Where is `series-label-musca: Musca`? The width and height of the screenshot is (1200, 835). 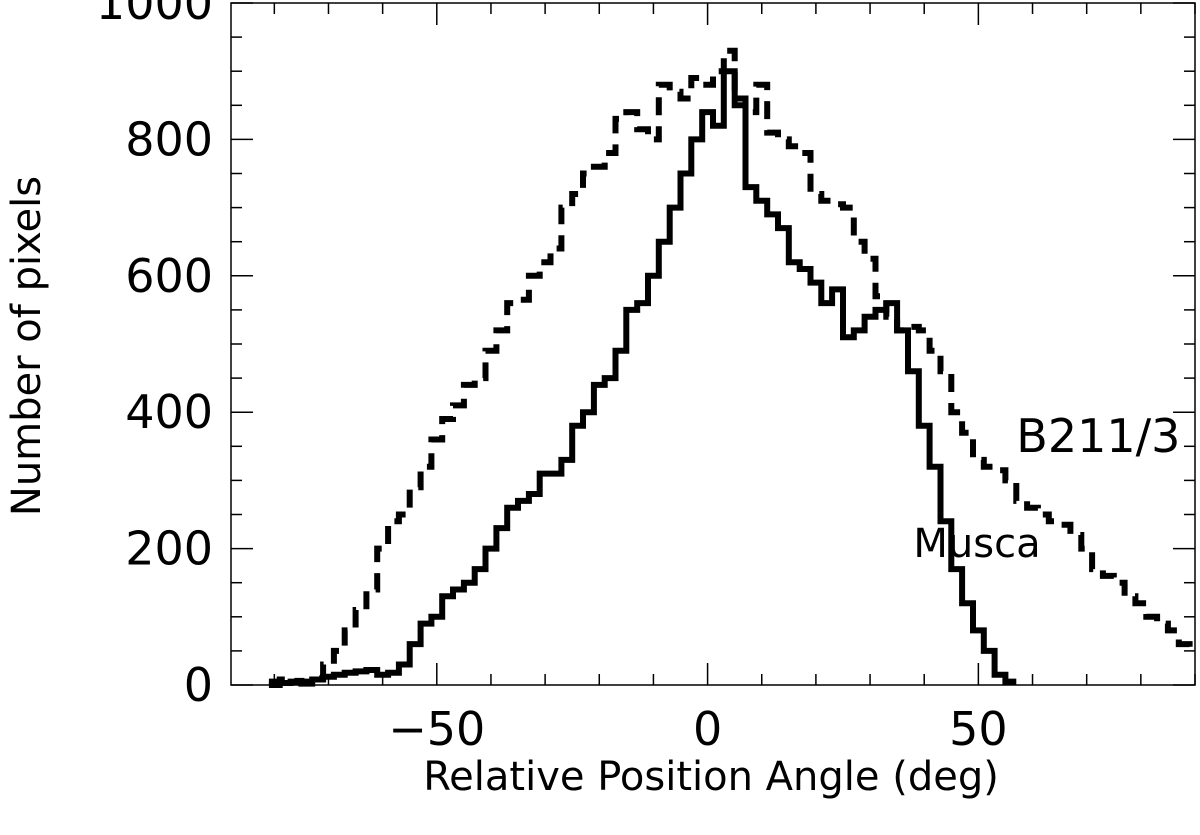 series-label-musca: Musca is located at coordinates (976, 544).